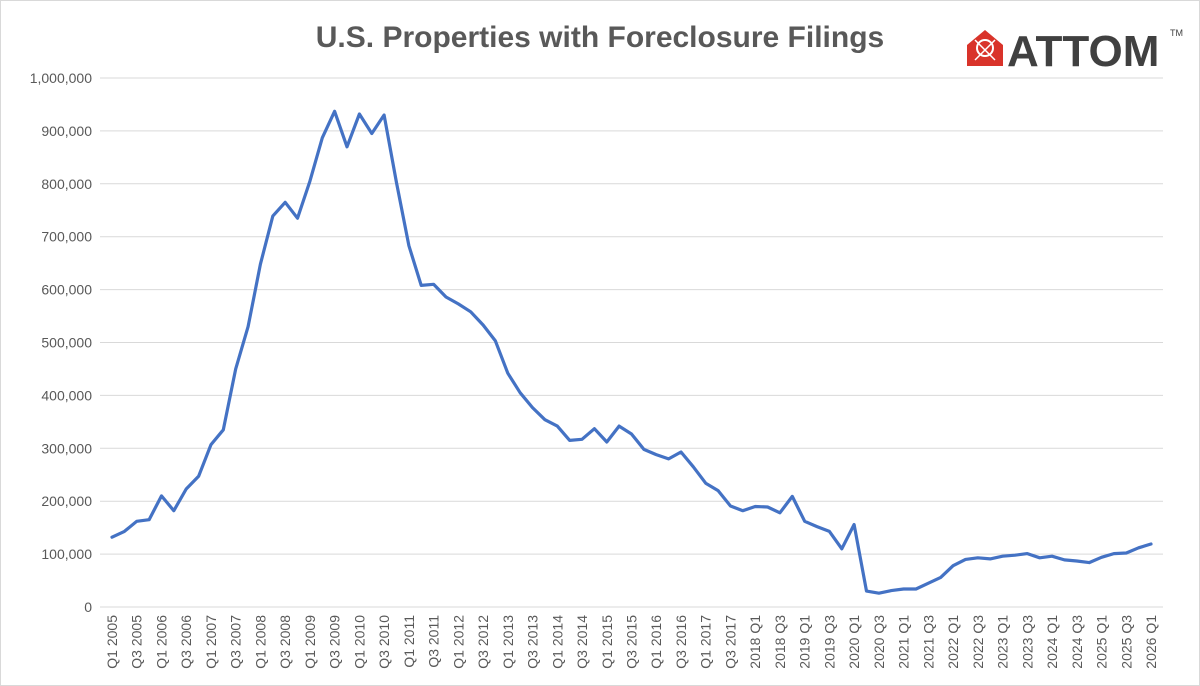 This screenshot has height=686, width=1200. I want to click on x-tick-label: Q3 2014, so click(582, 642).